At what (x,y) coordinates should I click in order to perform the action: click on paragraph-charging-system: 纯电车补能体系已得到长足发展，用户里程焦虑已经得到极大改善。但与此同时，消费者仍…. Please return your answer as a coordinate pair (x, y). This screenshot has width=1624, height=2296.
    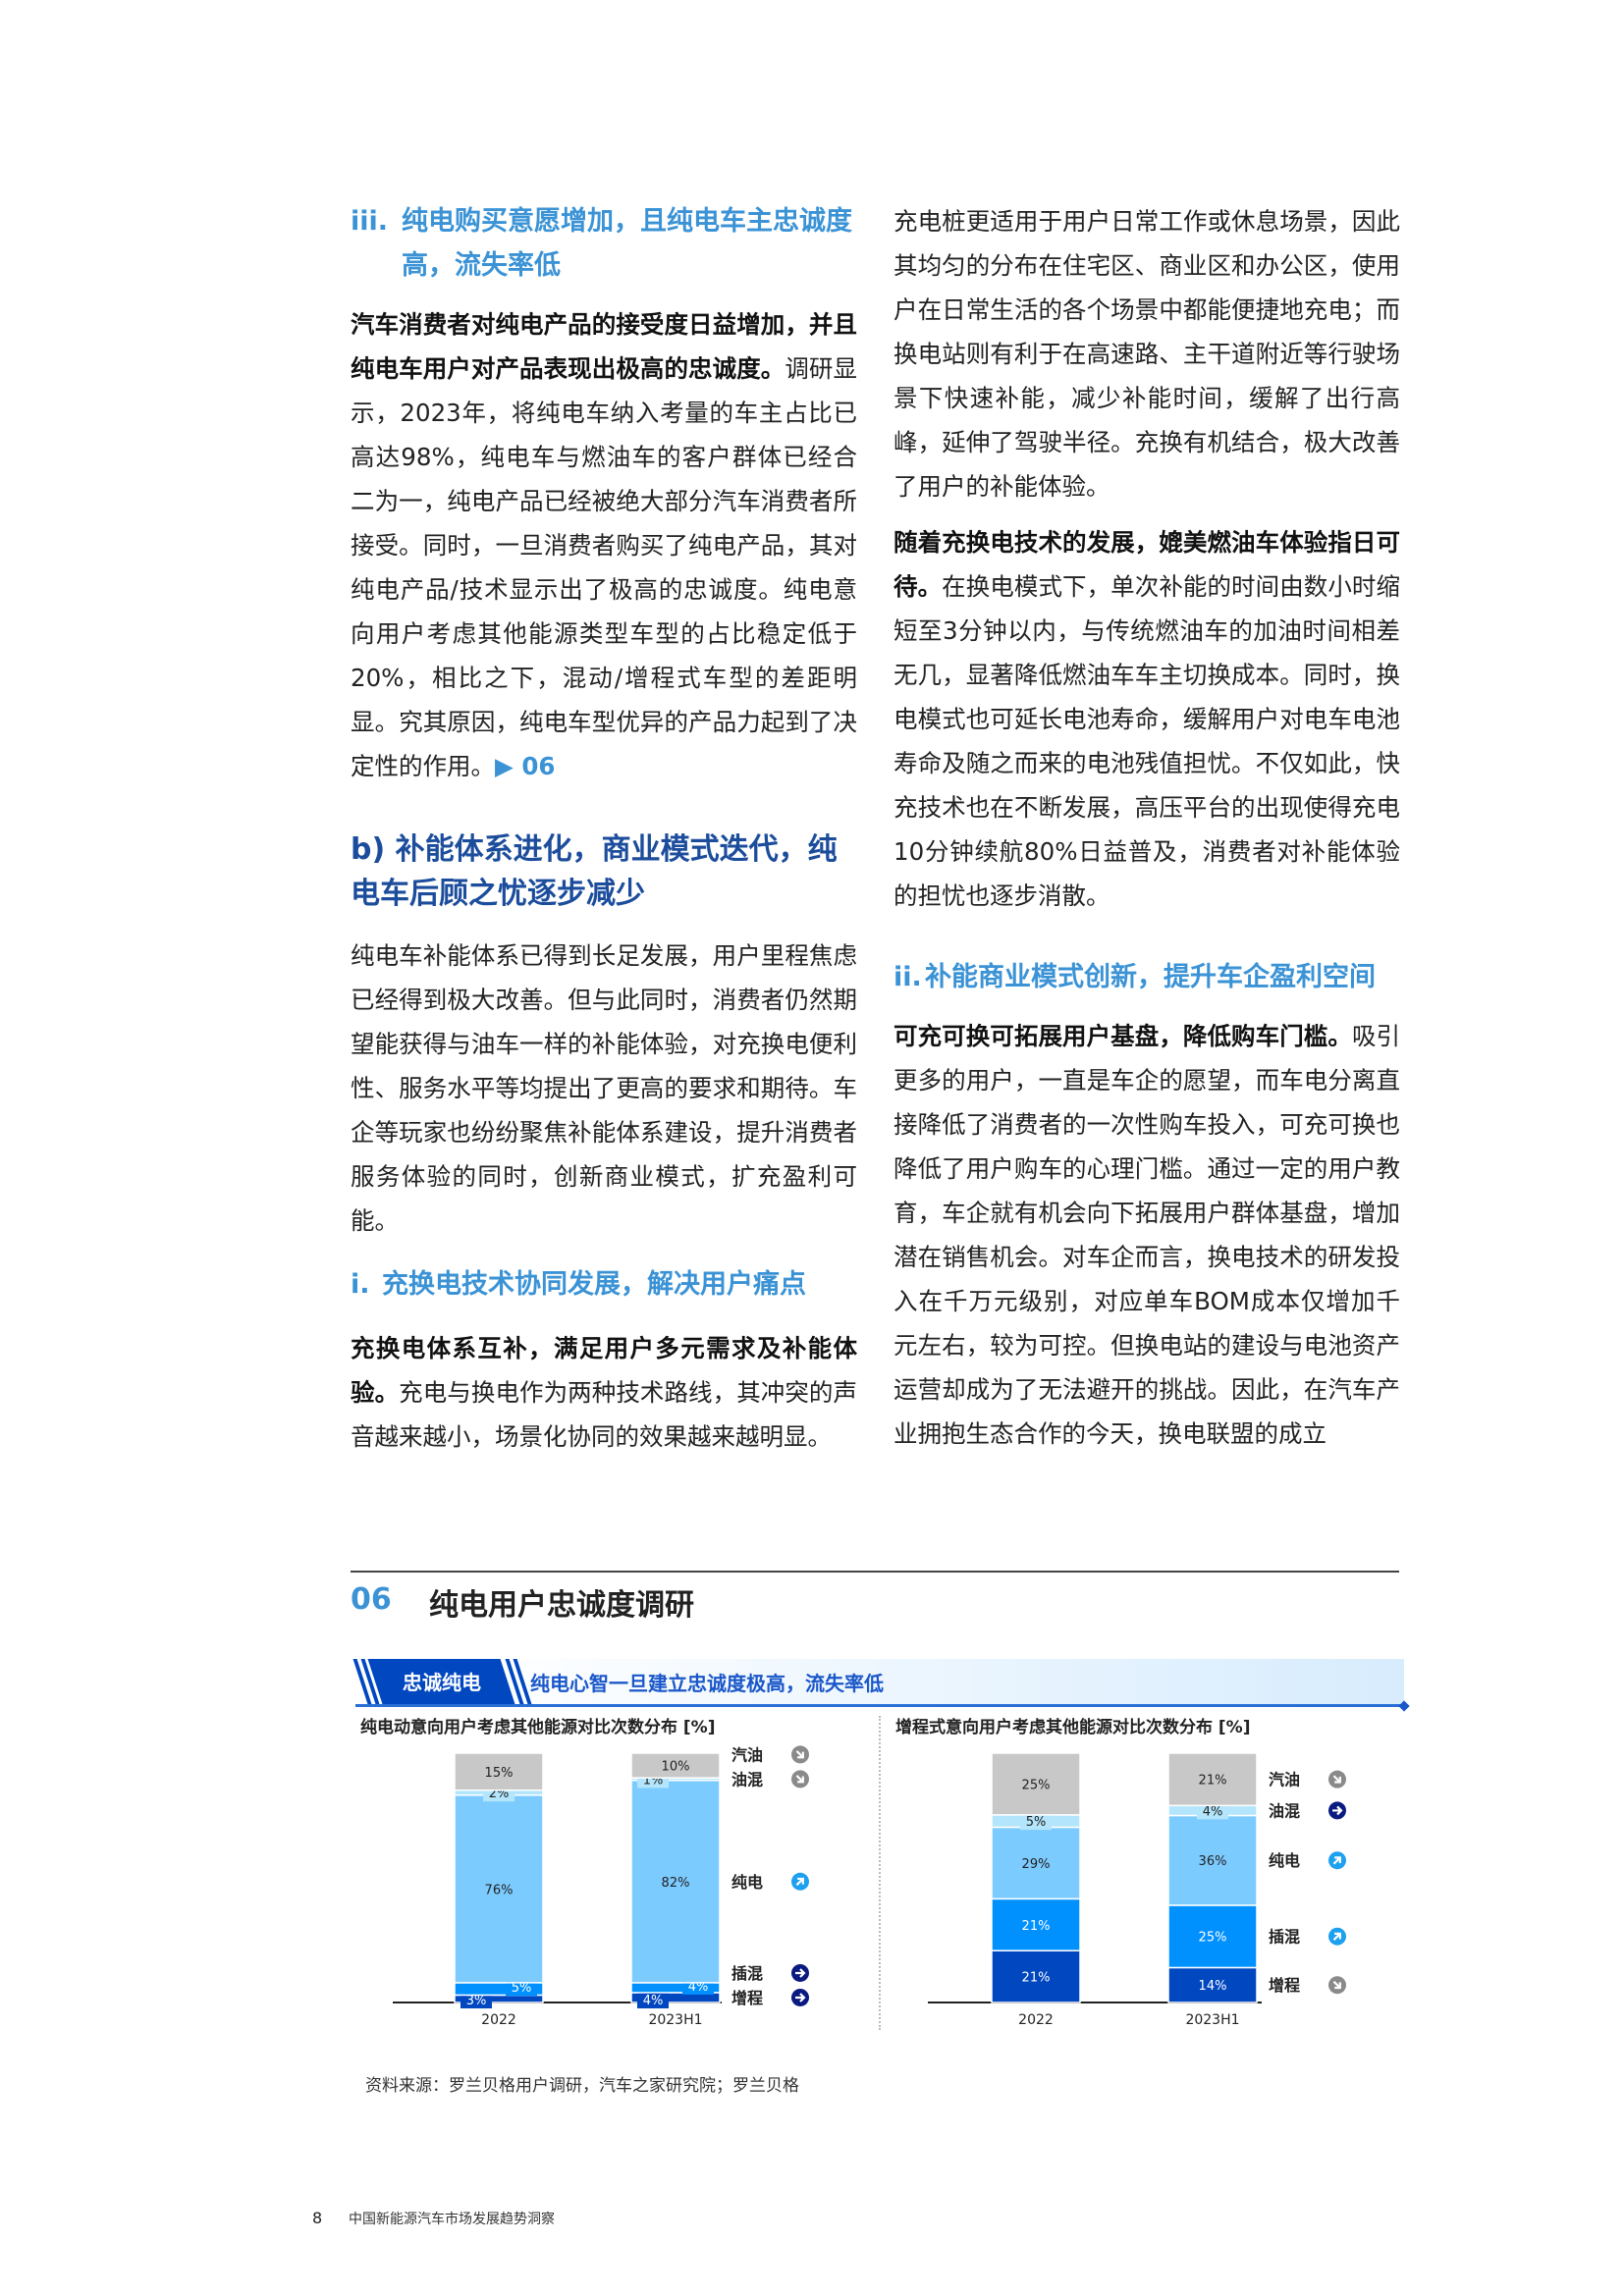
    Looking at the image, I should click on (604, 1088).